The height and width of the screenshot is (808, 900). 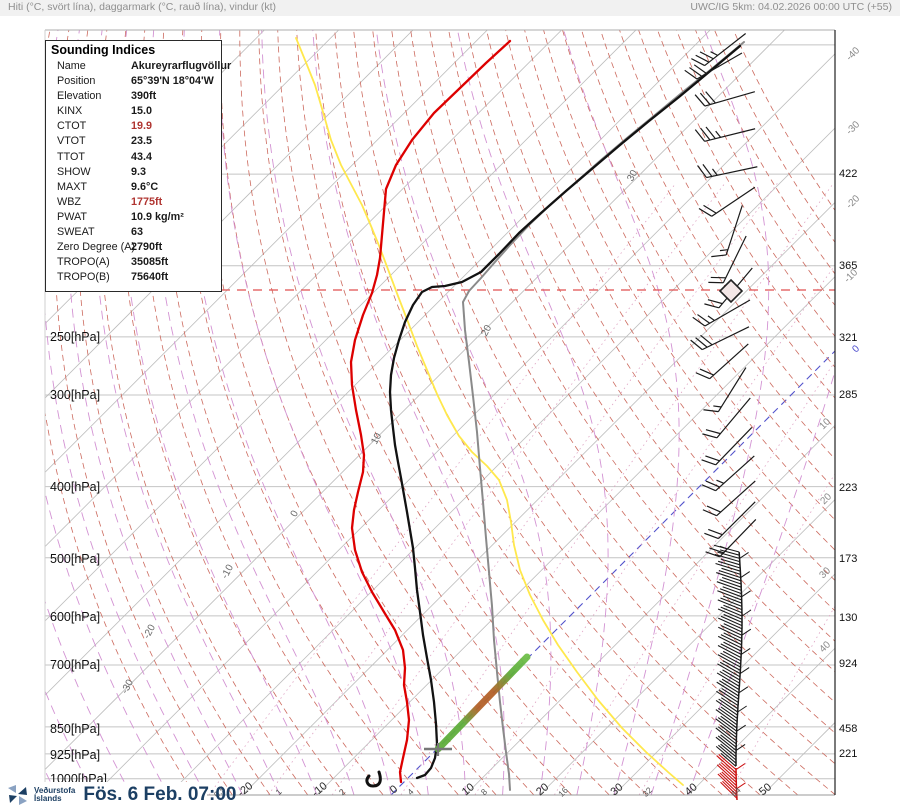 I want to click on indices-label: TROPO(B), so click(x=83, y=277).